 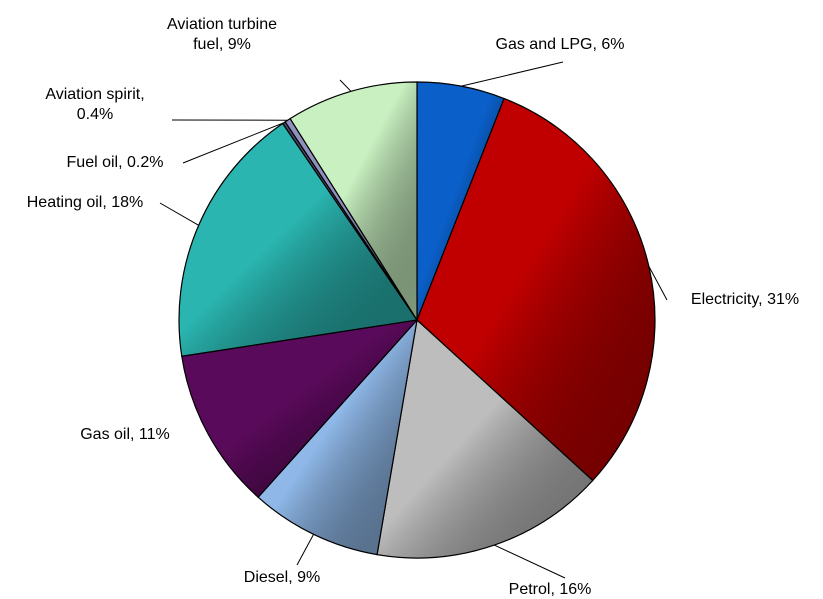 What do you see at coordinates (85, 202) in the screenshot?
I see `slice-label: Heating oil, 18%` at bounding box center [85, 202].